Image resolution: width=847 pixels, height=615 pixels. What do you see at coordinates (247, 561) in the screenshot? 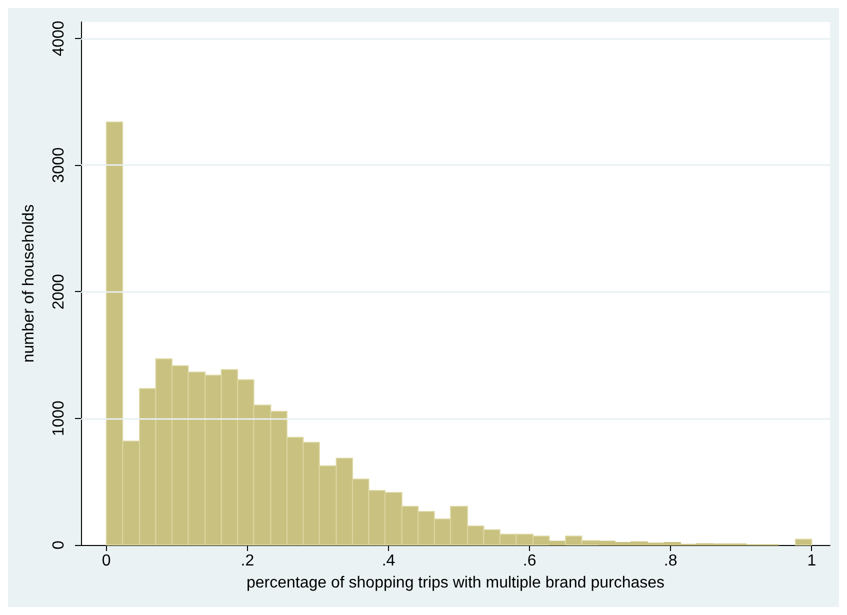
I see `x-tick-label: .2` at bounding box center [247, 561].